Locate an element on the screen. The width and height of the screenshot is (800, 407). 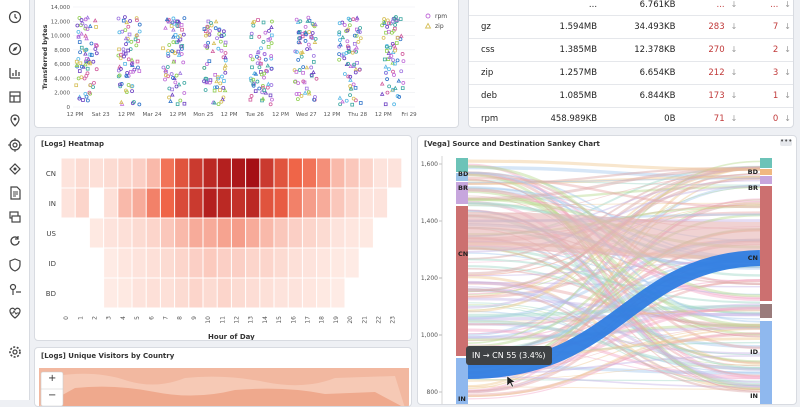
clock-icon is located at coordinates (15, 17).